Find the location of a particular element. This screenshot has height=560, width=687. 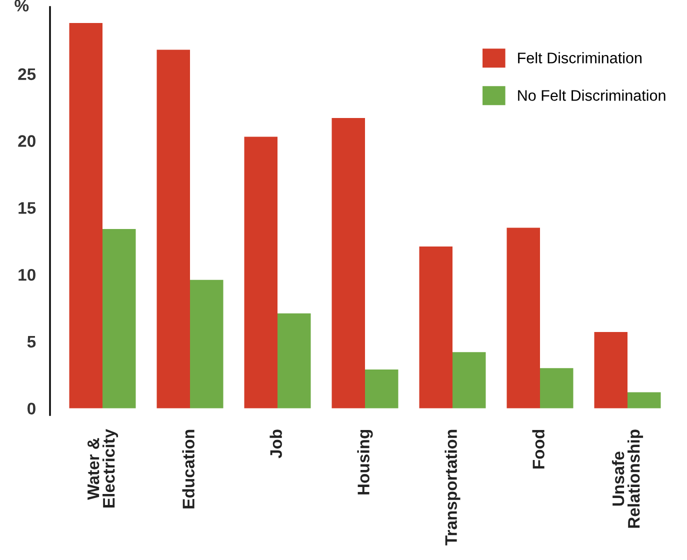

y-tick-label: 20 is located at coordinates (27, 141).